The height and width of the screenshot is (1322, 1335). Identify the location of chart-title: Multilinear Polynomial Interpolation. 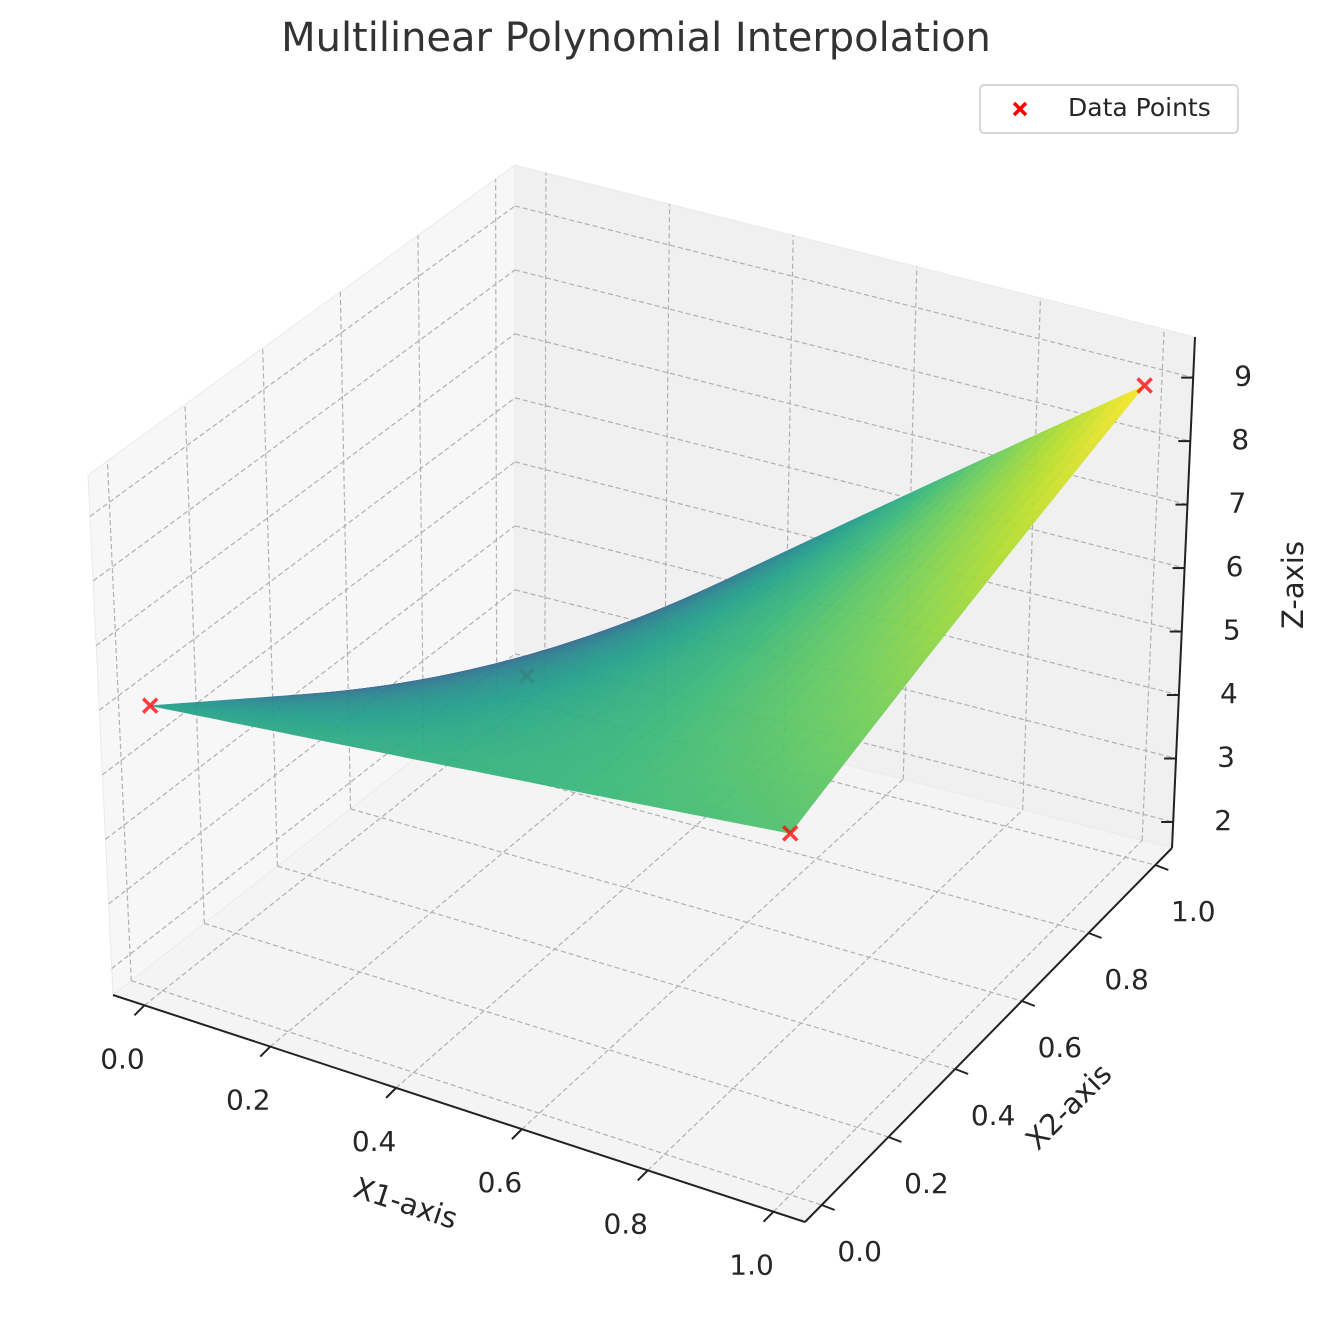
(636, 38).